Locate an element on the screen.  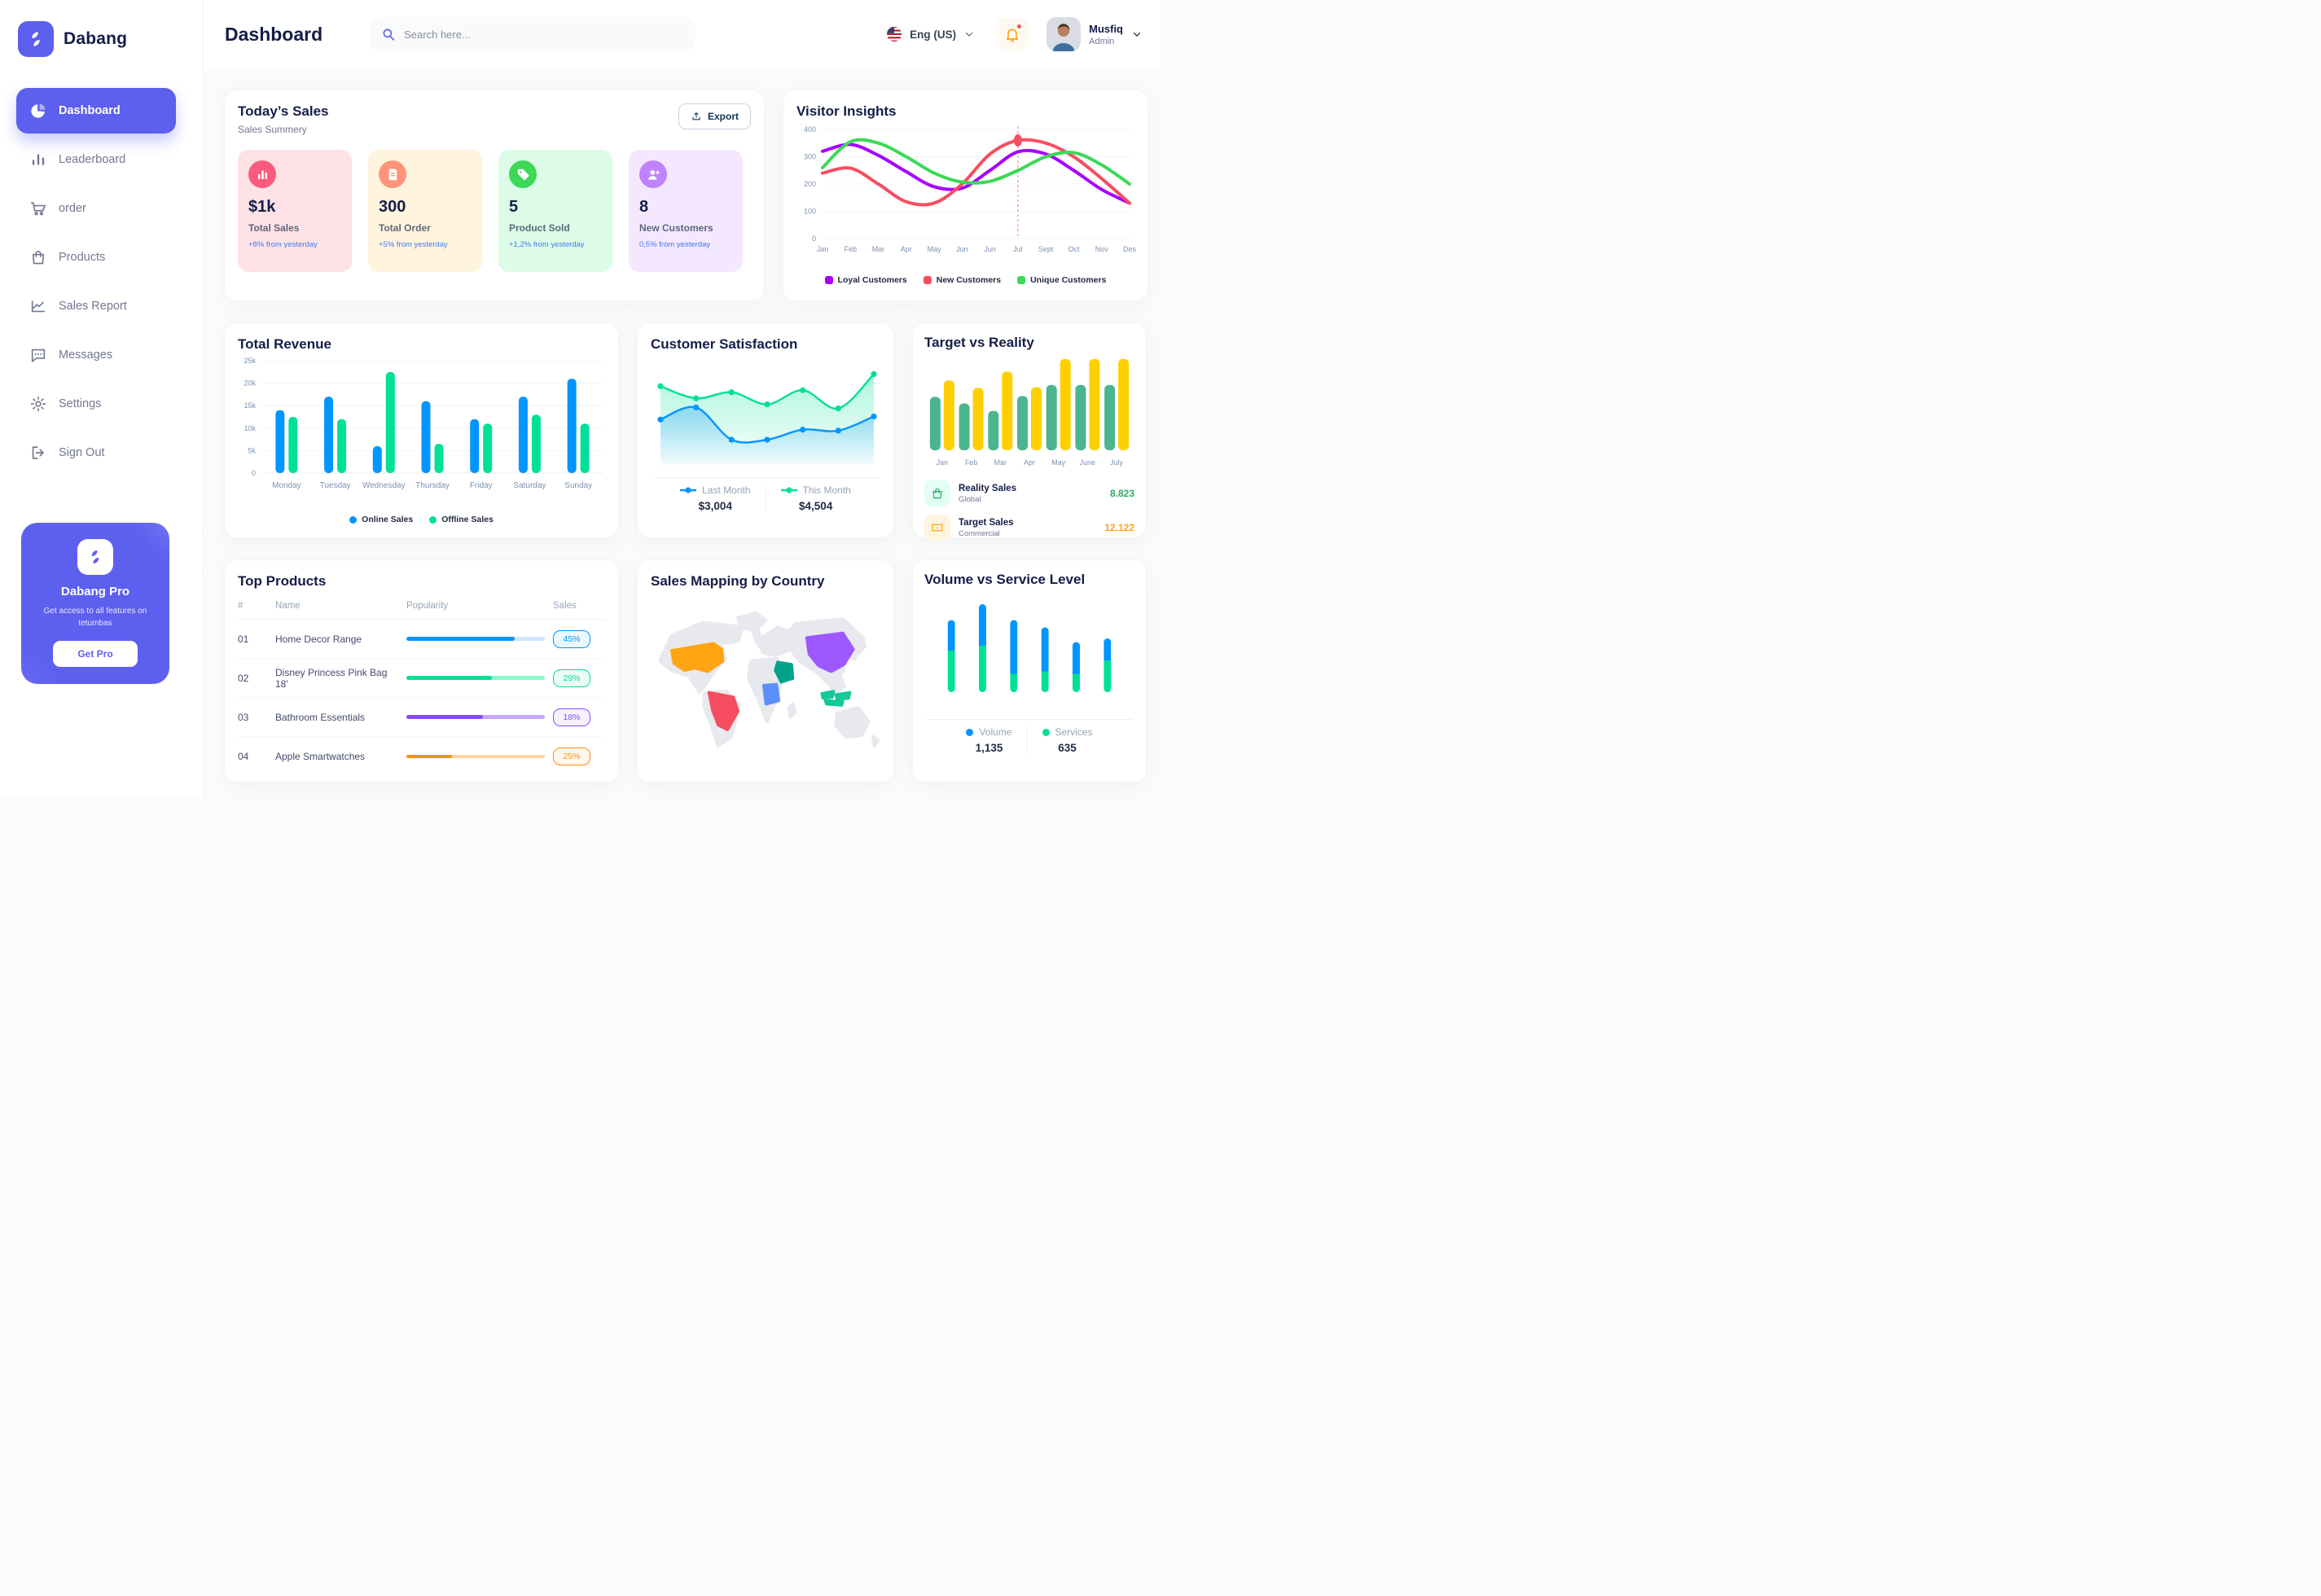
sidebar-item-messages: Messages is located at coordinates (101, 355).